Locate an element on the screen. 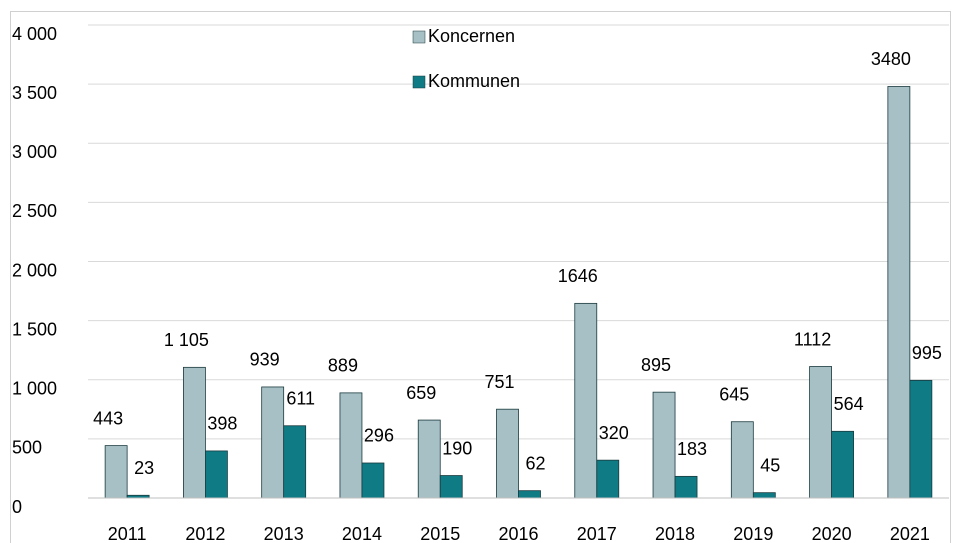 This screenshot has width=957, height=543. legend-label: Kommunen is located at coordinates (474, 81).